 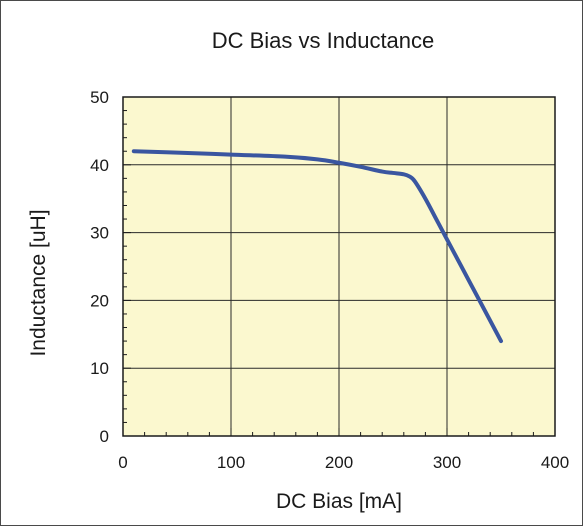 What do you see at coordinates (447, 462) in the screenshot?
I see `x-tick-label: 300` at bounding box center [447, 462].